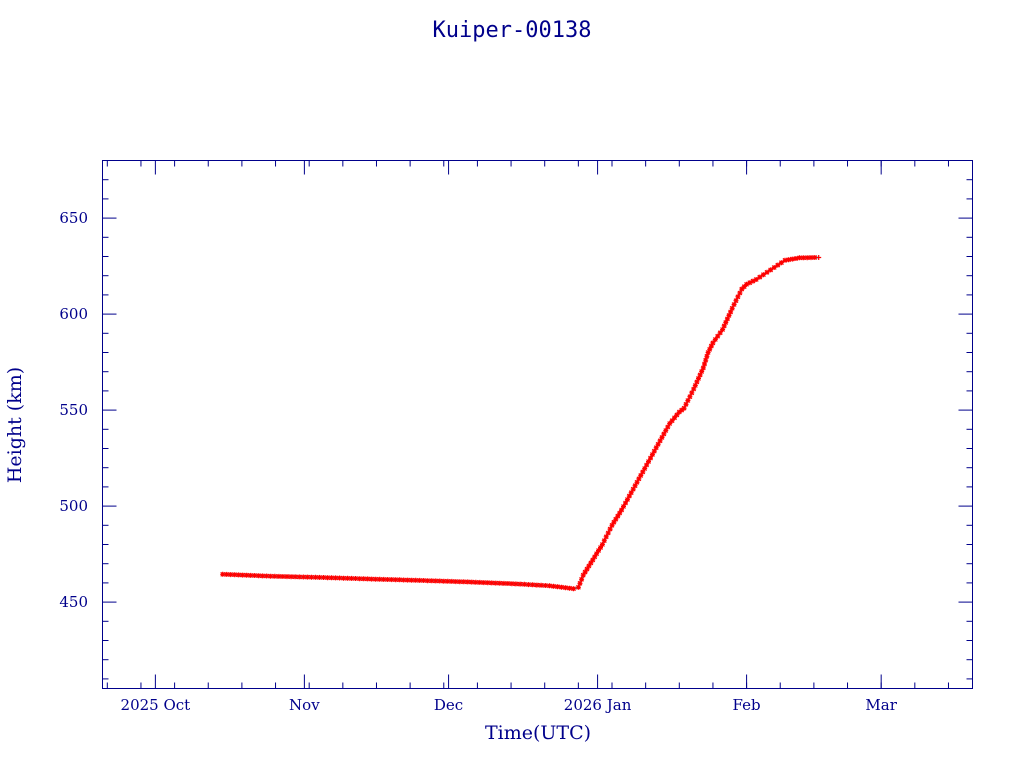 The height and width of the screenshot is (768, 1024). I want to click on x-tick-label: Dec, so click(448, 705).